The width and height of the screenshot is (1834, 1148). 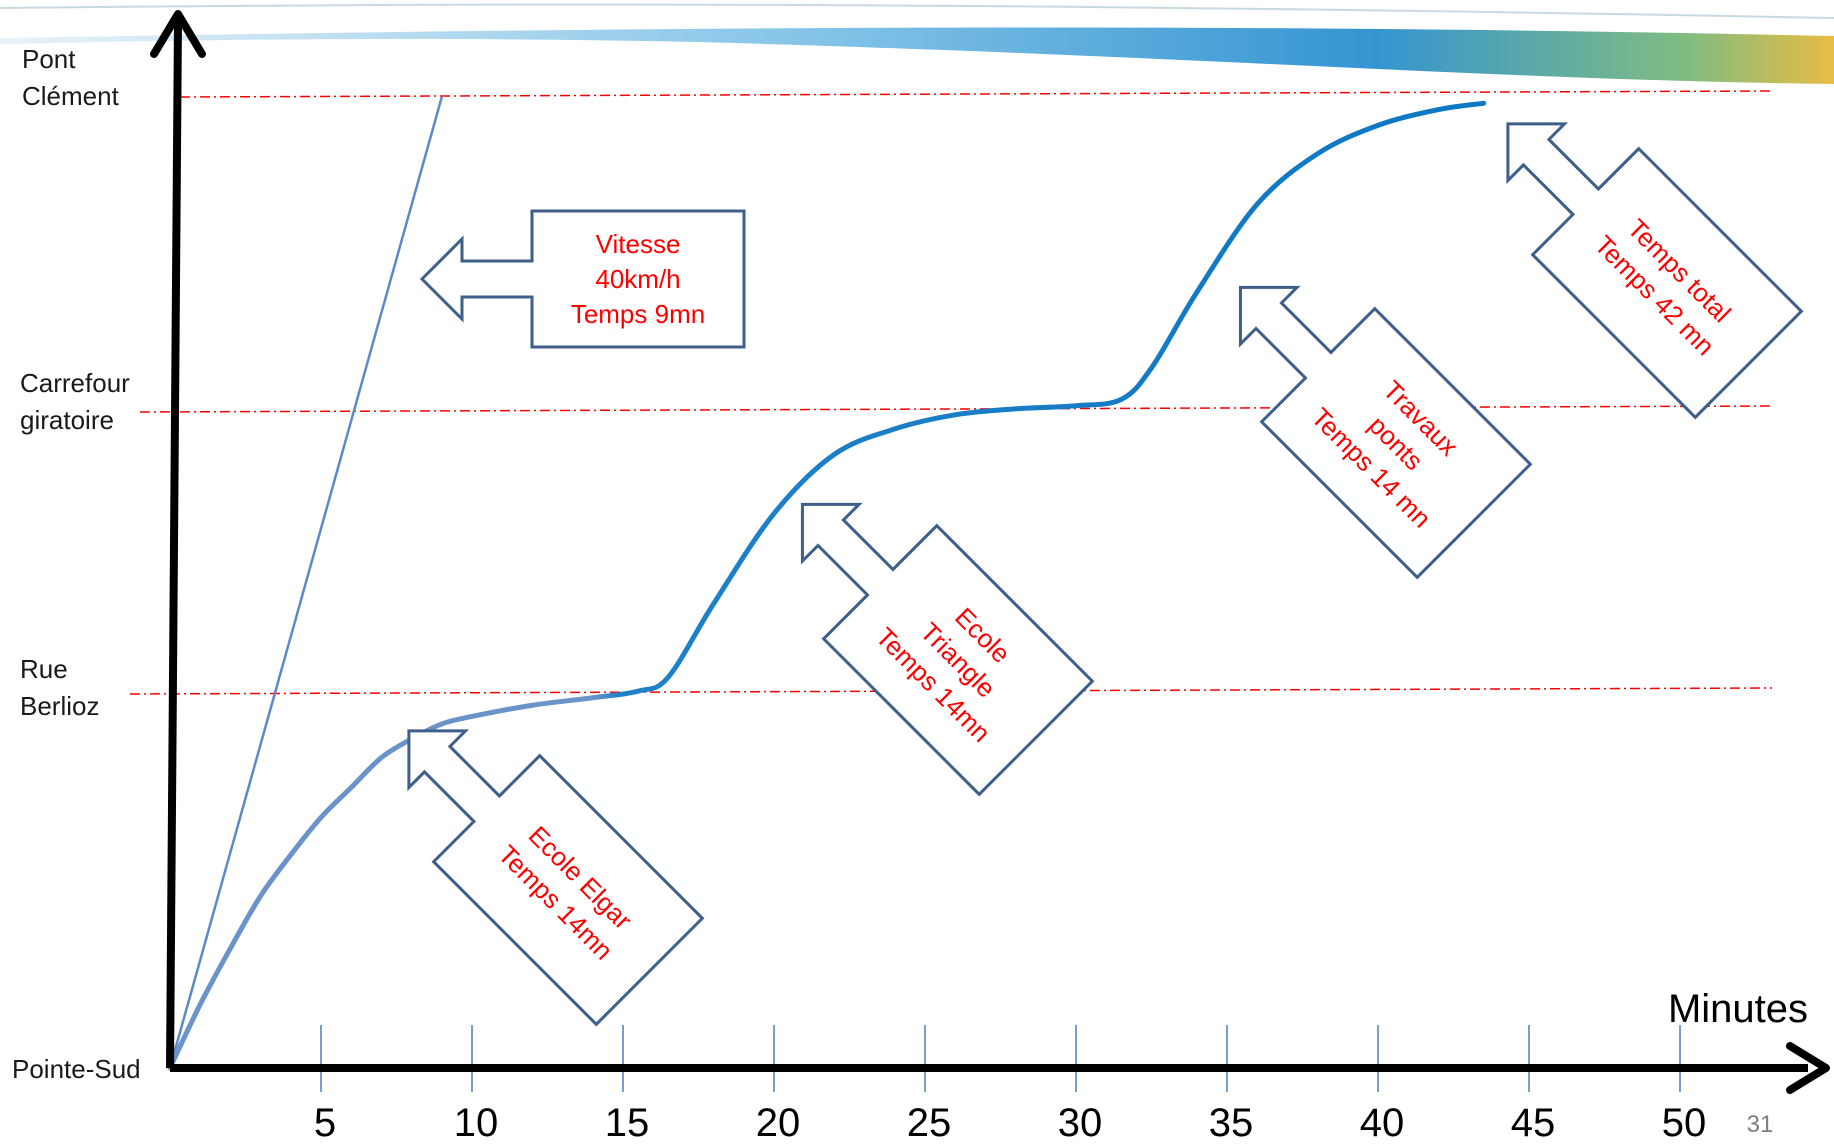 I want to click on callout-2: Ecole ElgarTemps 14mn, so click(x=556, y=878).